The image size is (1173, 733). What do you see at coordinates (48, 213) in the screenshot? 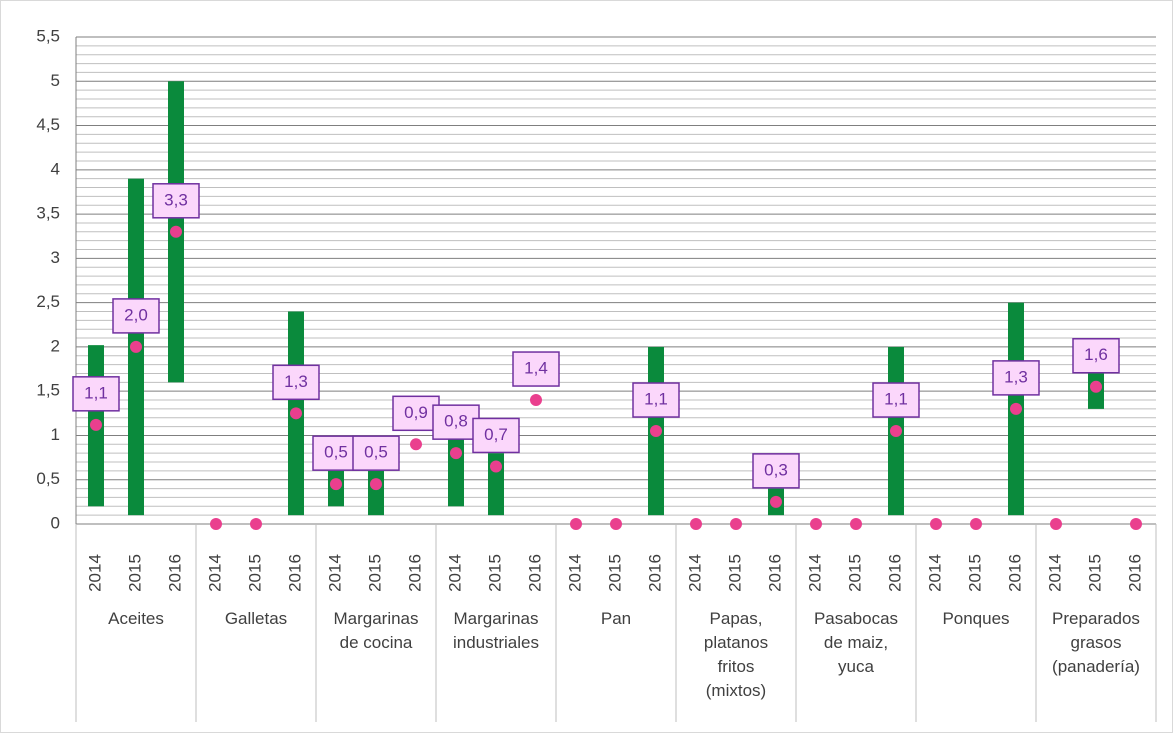
I see `y-tick-label: 3,5` at bounding box center [48, 213].